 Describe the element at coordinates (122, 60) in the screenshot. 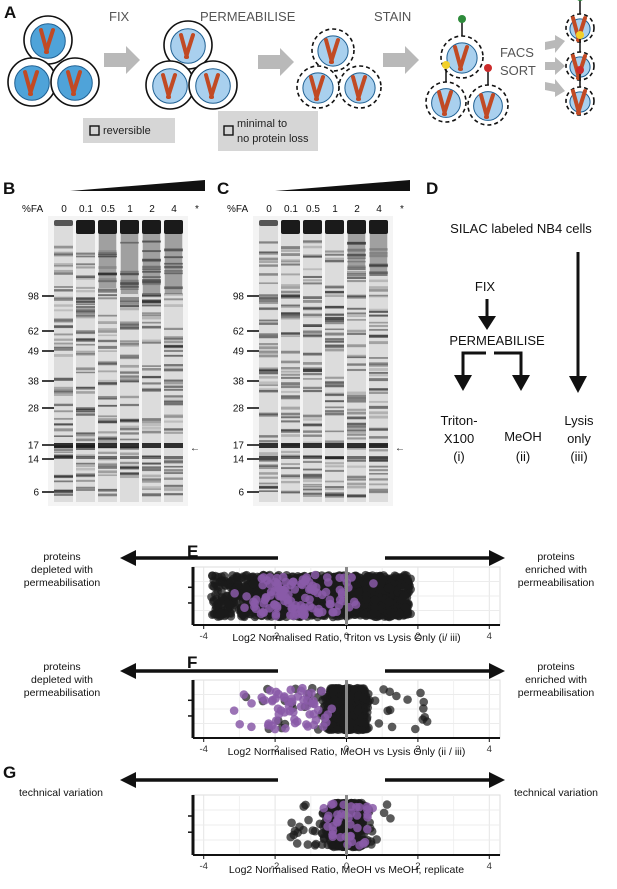

I see `process-arrow-icon` at that location.